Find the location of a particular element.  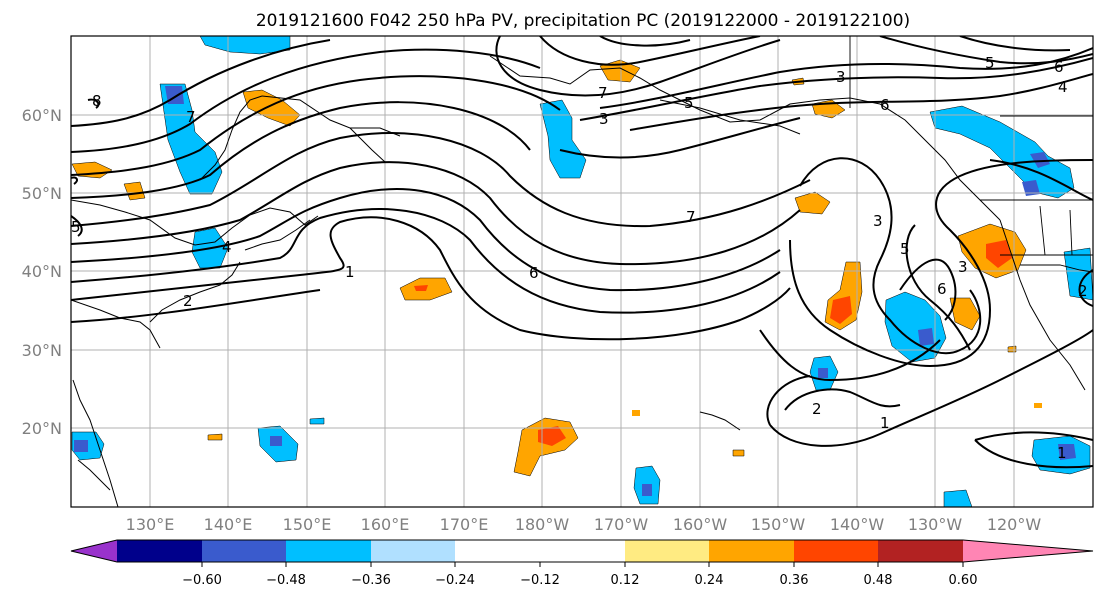

lon-tick-label: 170°W is located at coordinates (621, 524).